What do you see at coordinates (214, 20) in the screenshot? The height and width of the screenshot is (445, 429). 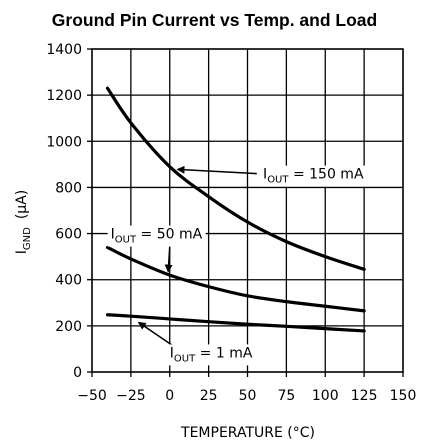 I see `chart-title: Ground Pin Current vs Temp. and Load` at bounding box center [214, 20].